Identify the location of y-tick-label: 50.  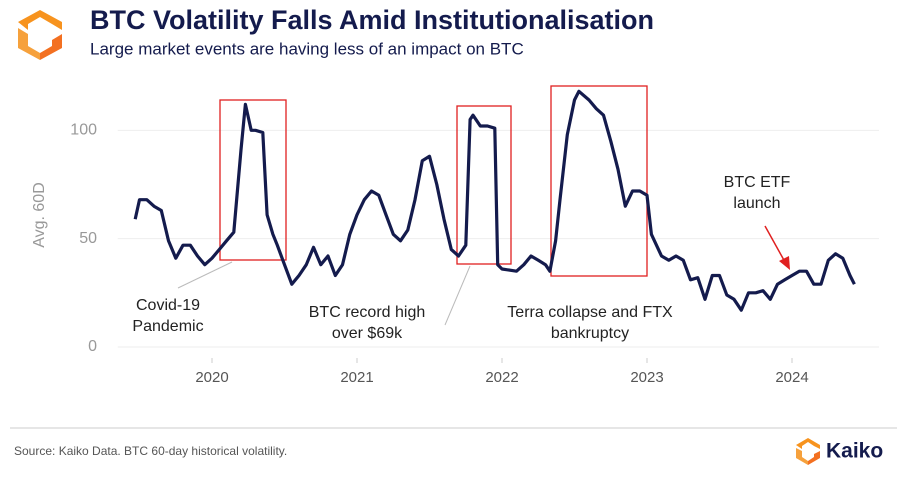
(88, 238).